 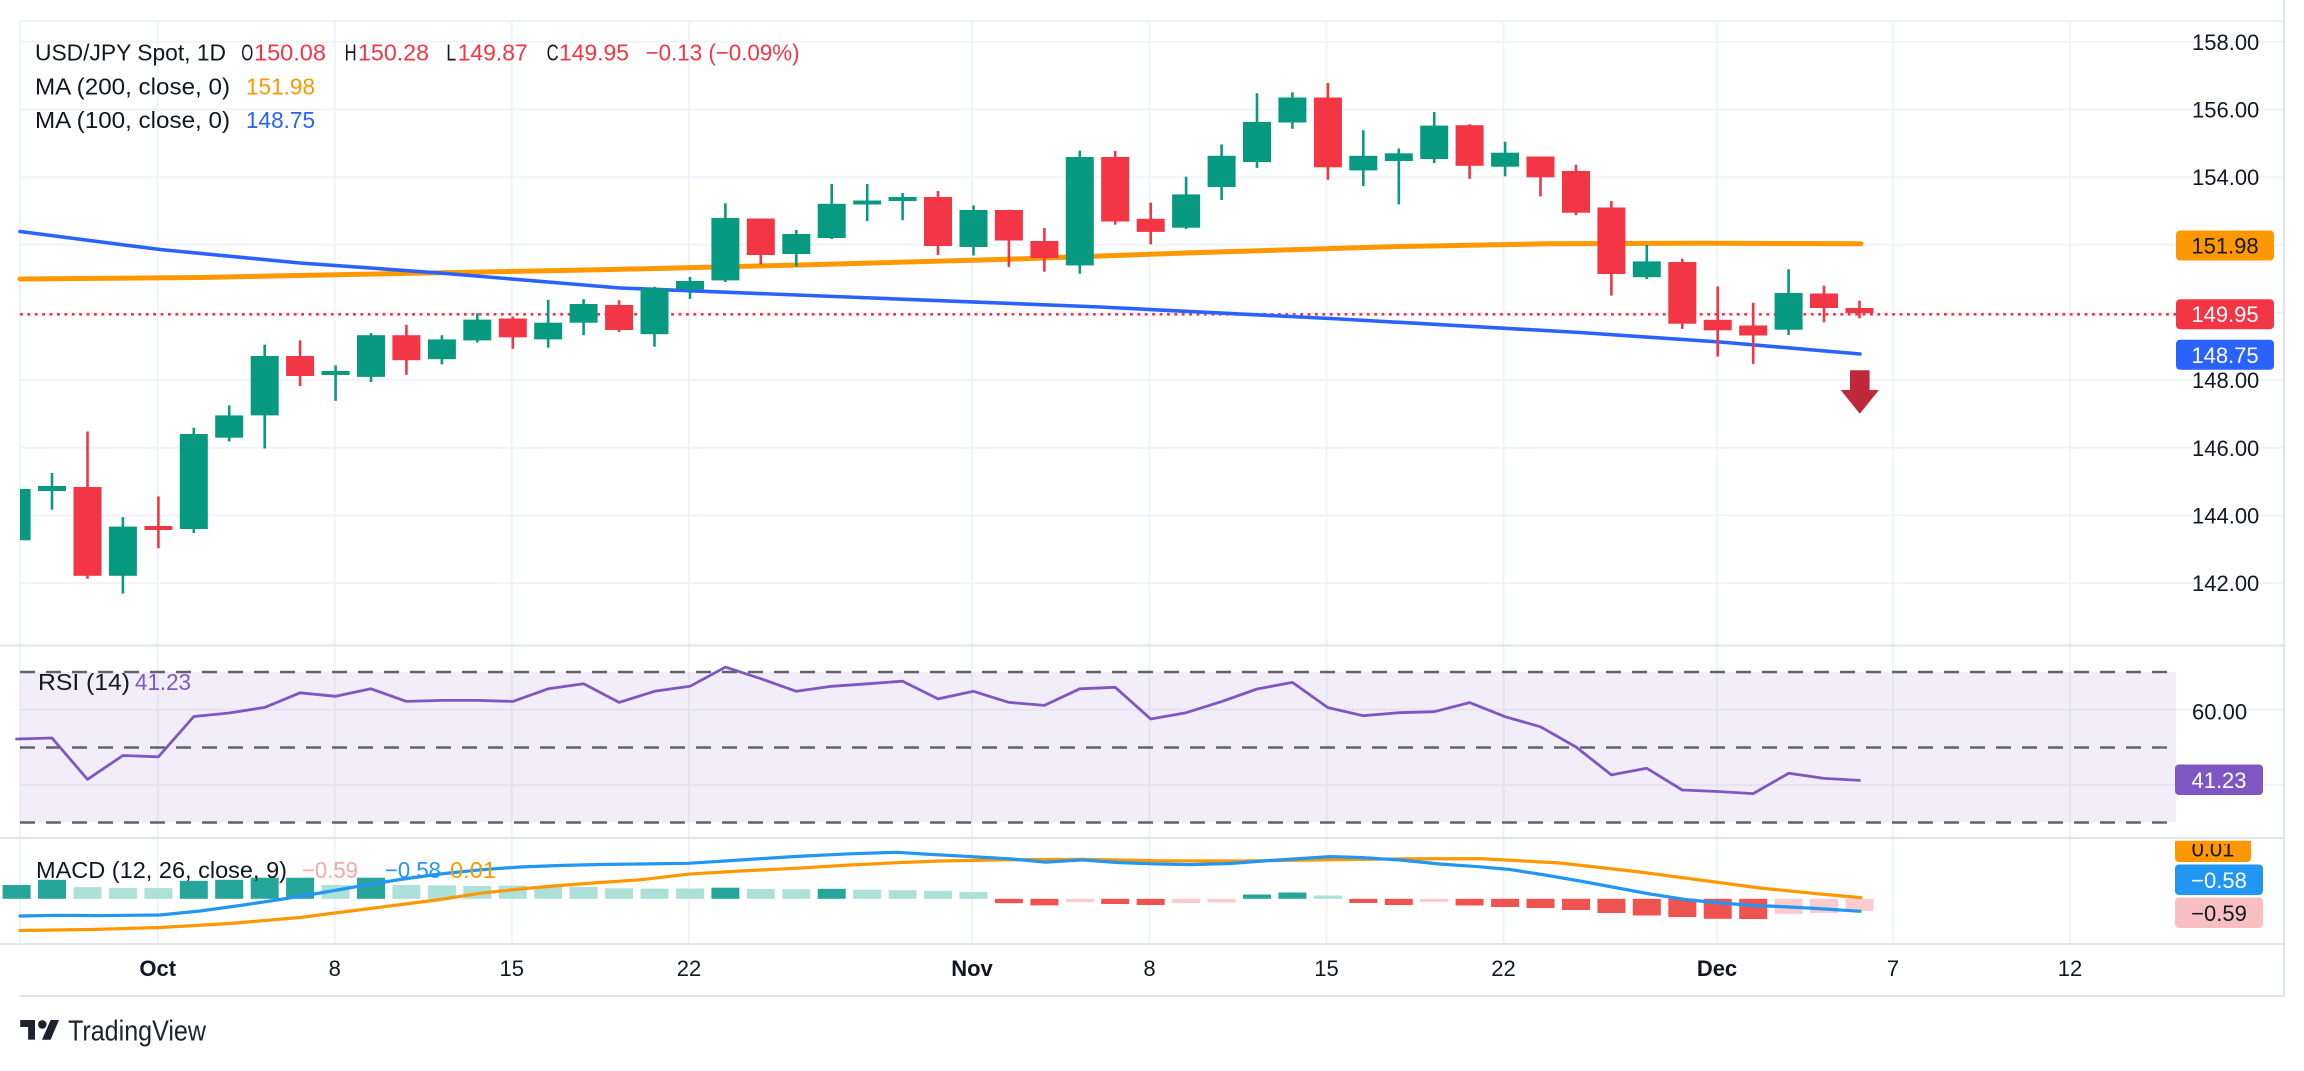 I want to click on svg-text: −0.13 (−0.09%), so click(x=723, y=53).